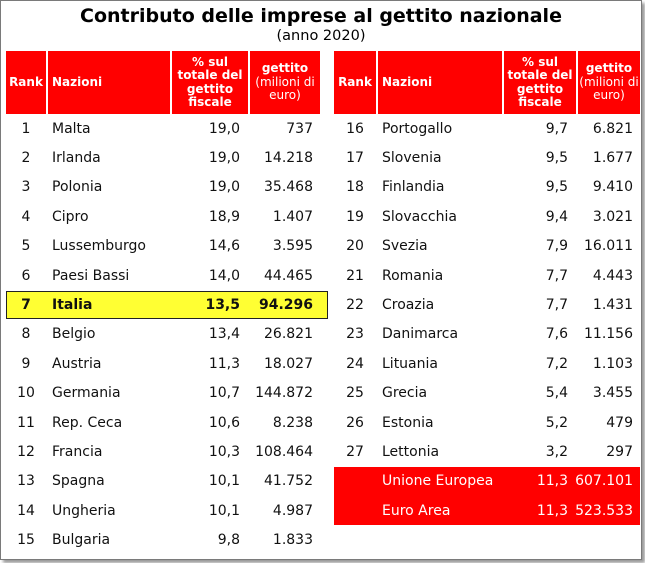  I want to click on country-cell: Danimarca, so click(420, 334).